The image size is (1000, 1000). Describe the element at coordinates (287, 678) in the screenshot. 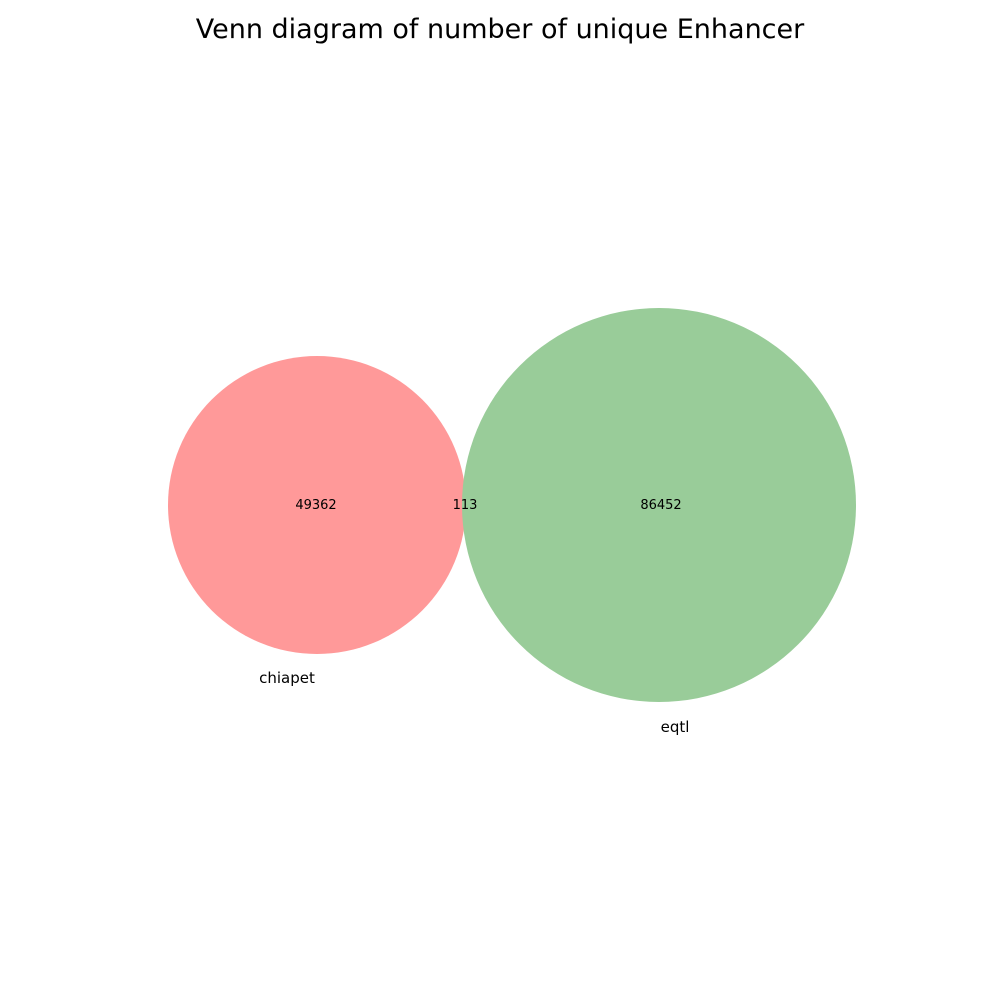

I see `chiapet-set-label: chiapet` at that location.